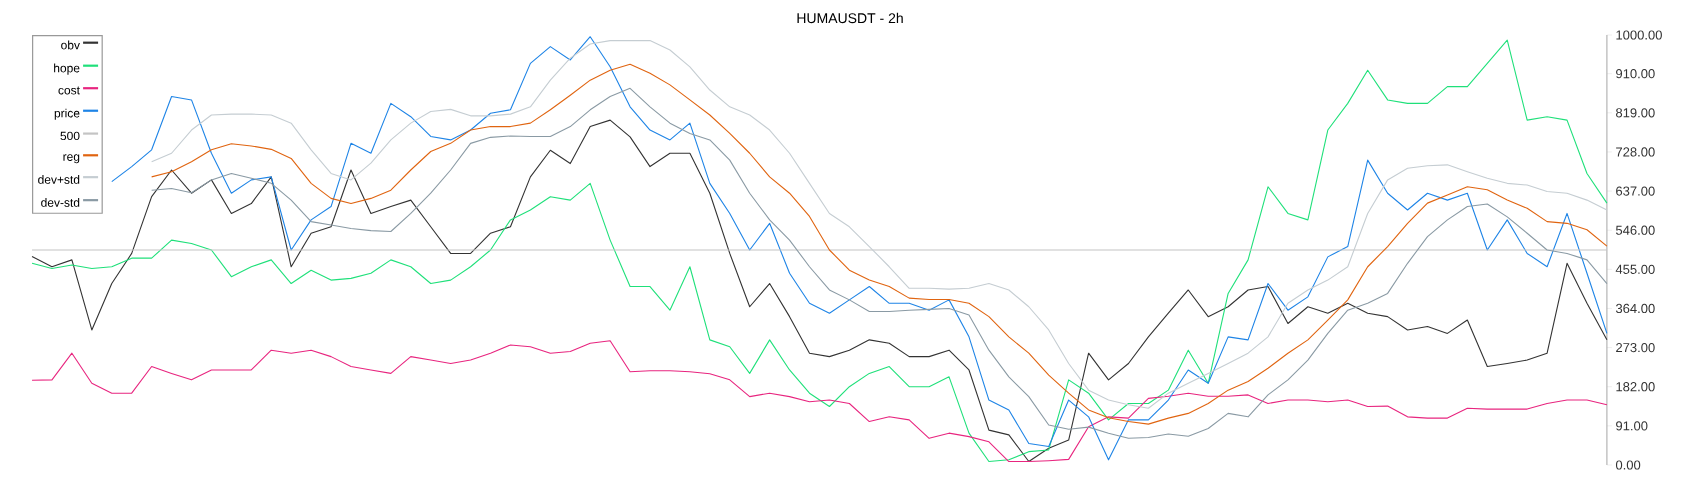 The width and height of the screenshot is (1700, 500). Describe the element at coordinates (1635, 74) in the screenshot. I see `y-tick-label: 910.00` at that location.